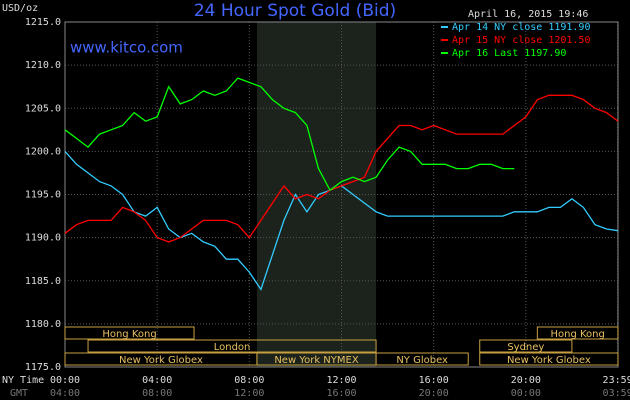 The height and width of the screenshot is (400, 630). I want to click on x-tick-label: 16:00, so click(434, 380).